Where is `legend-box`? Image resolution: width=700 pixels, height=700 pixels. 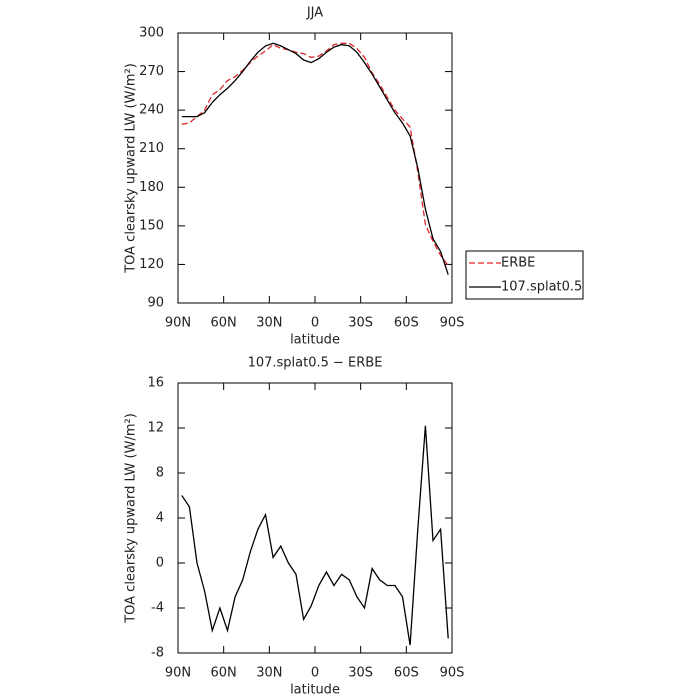
legend-box is located at coordinates (524, 275).